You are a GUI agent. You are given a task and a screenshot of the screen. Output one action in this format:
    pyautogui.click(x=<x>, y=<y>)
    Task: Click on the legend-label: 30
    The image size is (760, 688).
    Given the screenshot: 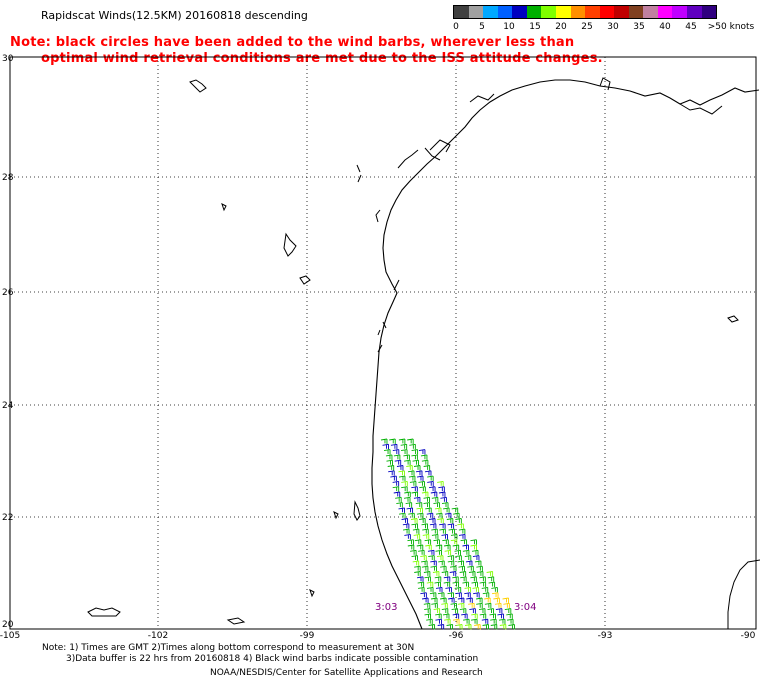 What is the action you would take?
    pyautogui.click(x=613, y=27)
    